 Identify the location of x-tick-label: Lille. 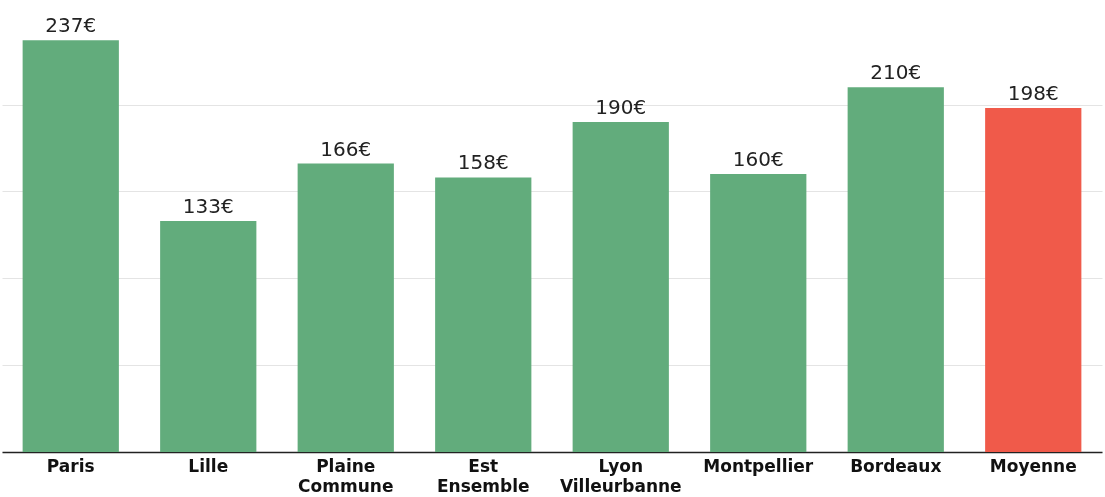
(208, 465).